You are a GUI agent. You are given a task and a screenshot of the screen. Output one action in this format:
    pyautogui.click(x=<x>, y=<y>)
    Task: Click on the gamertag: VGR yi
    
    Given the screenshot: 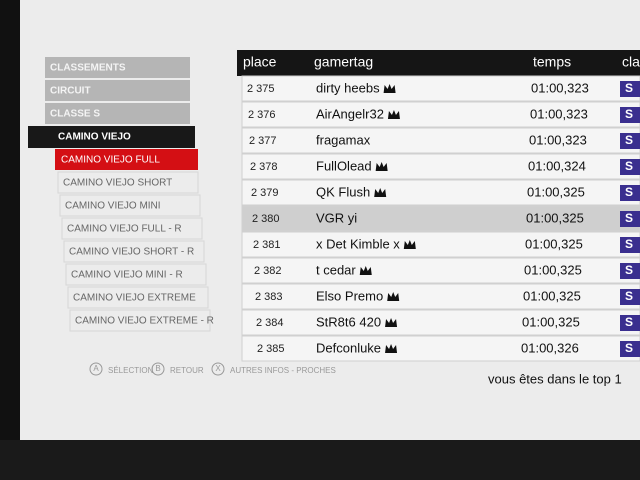 What is the action you would take?
    pyautogui.click(x=336, y=217)
    